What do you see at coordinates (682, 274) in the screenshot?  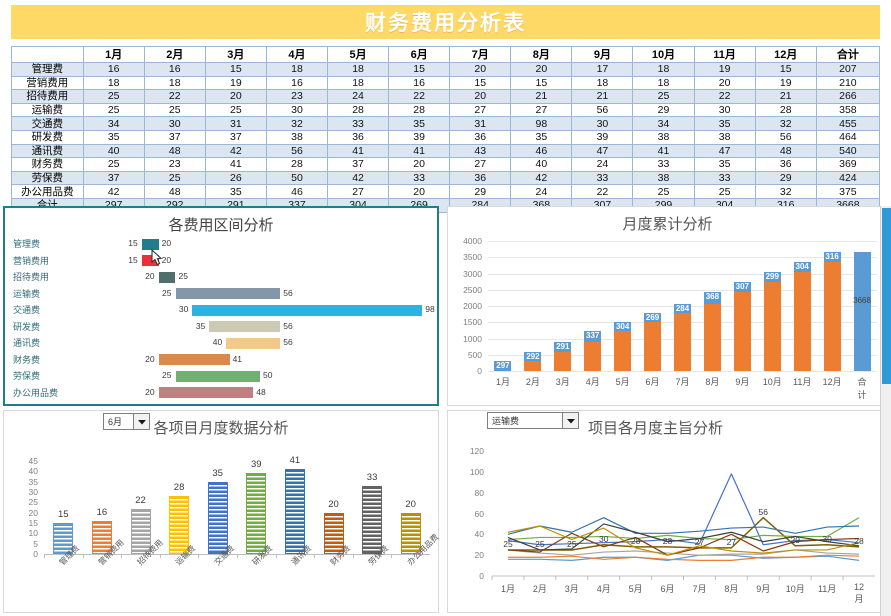 I see `gridline` at bounding box center [682, 274].